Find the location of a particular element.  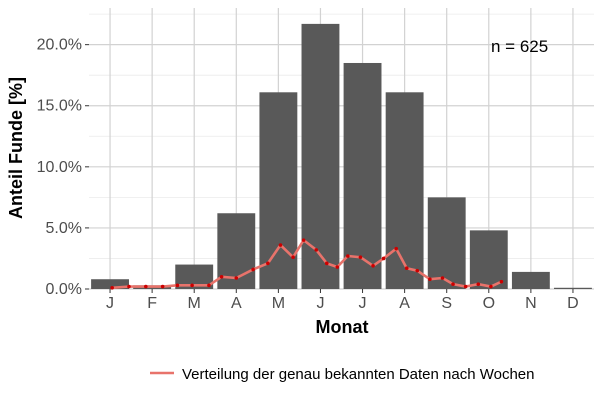

y-tick-label: 10.0% is located at coordinates (59, 167).